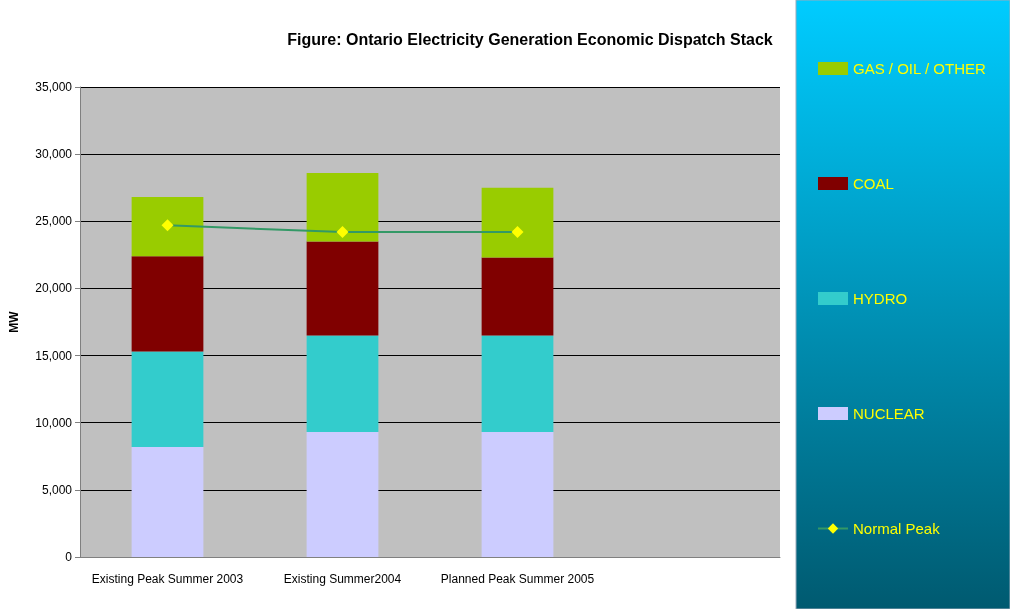 This screenshot has width=1010, height=609. Describe the element at coordinates (54, 355) in the screenshot. I see `y-tick-label: 15,000` at that location.